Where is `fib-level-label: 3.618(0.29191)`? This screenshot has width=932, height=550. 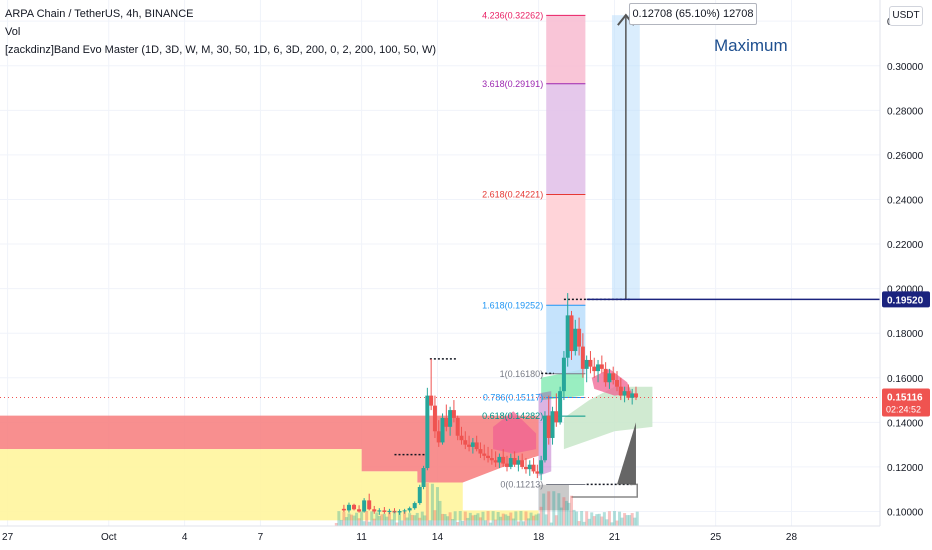
fib-level-label: 3.618(0.29191) is located at coordinates (512, 84).